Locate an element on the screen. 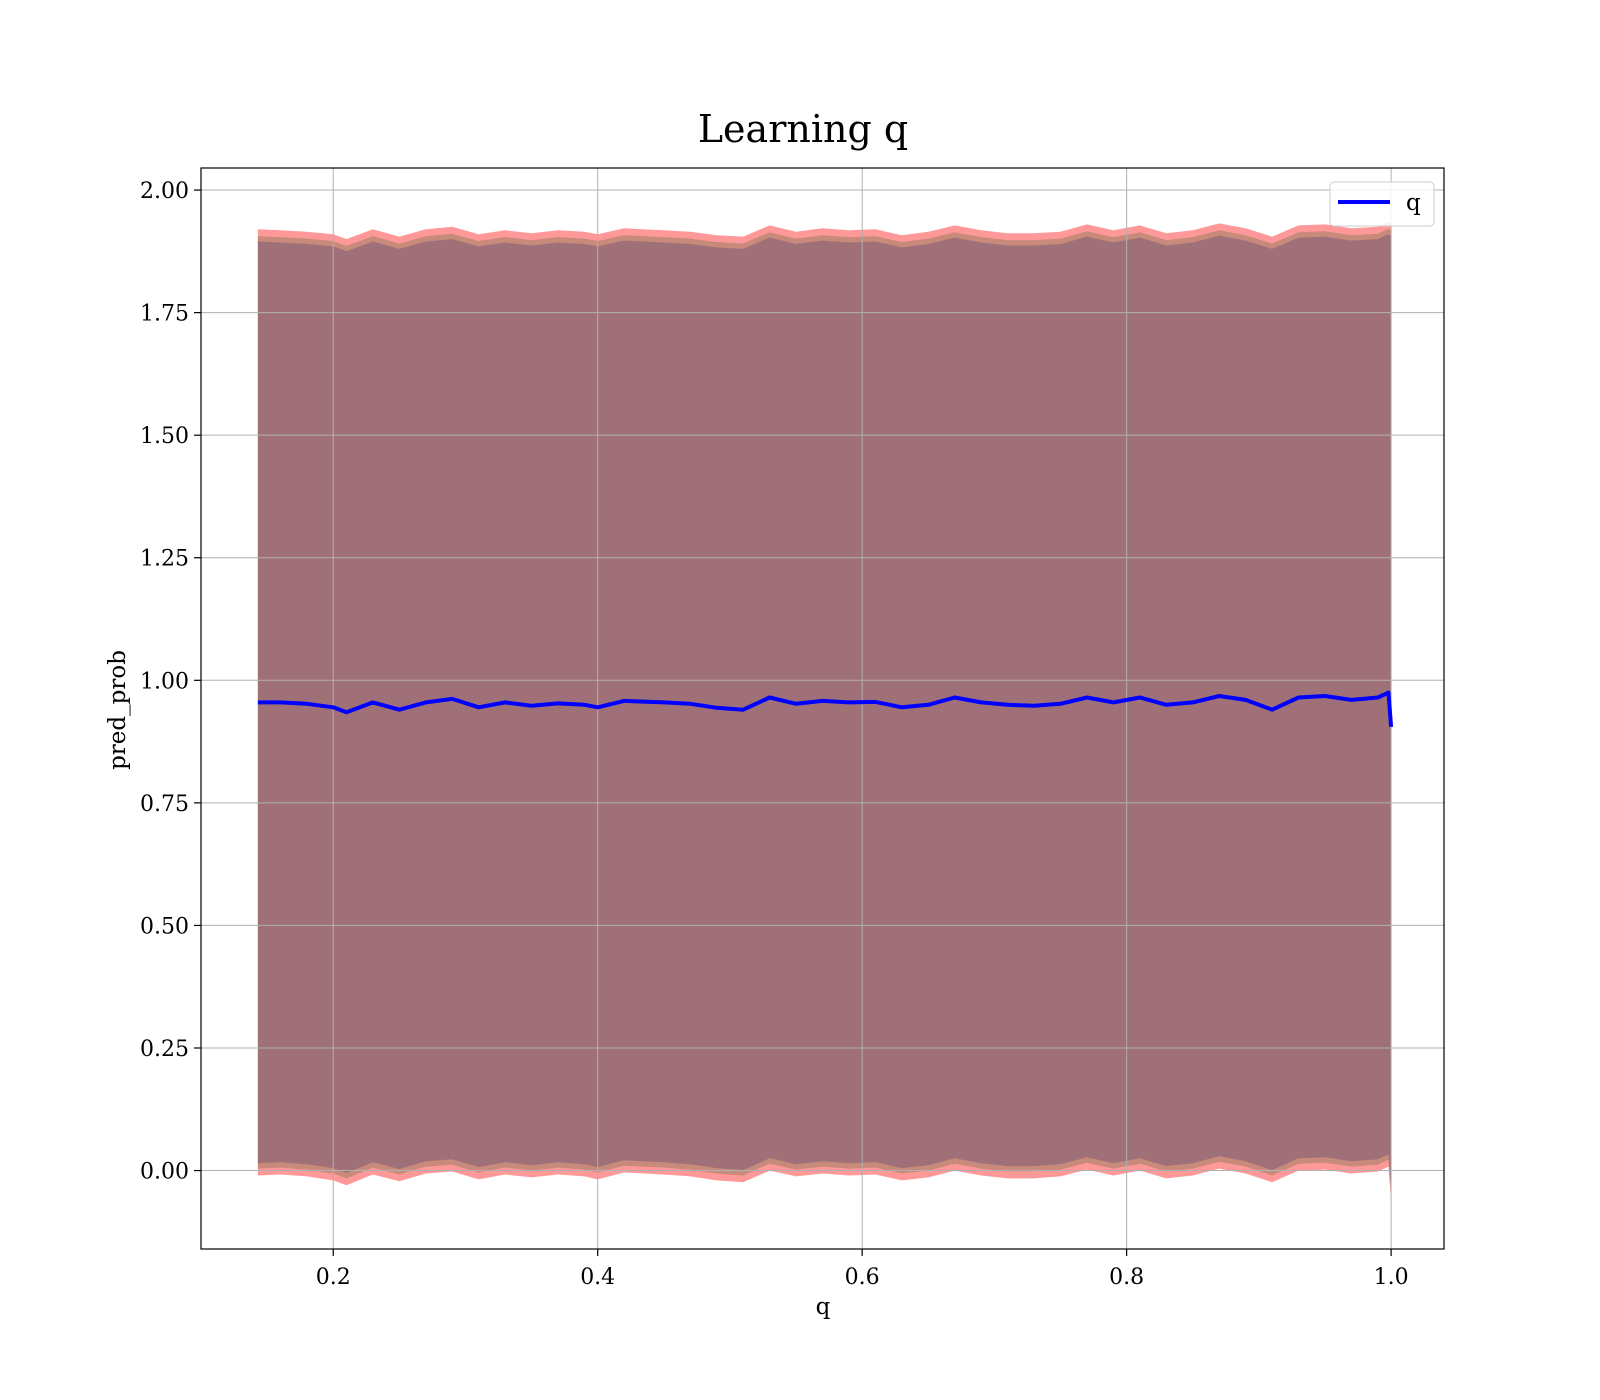 The image size is (1600, 1400). x-tick-label: 1.0 is located at coordinates (1391, 1277).